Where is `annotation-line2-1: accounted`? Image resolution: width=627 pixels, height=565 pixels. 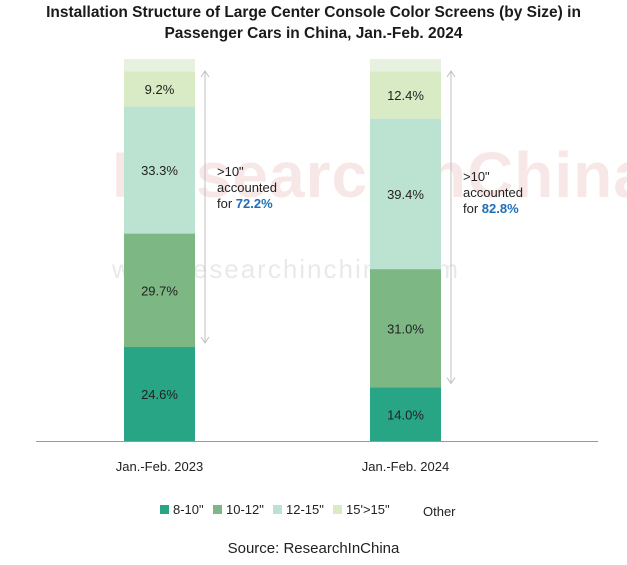
annotation-line2-1: accounted is located at coordinates (247, 187).